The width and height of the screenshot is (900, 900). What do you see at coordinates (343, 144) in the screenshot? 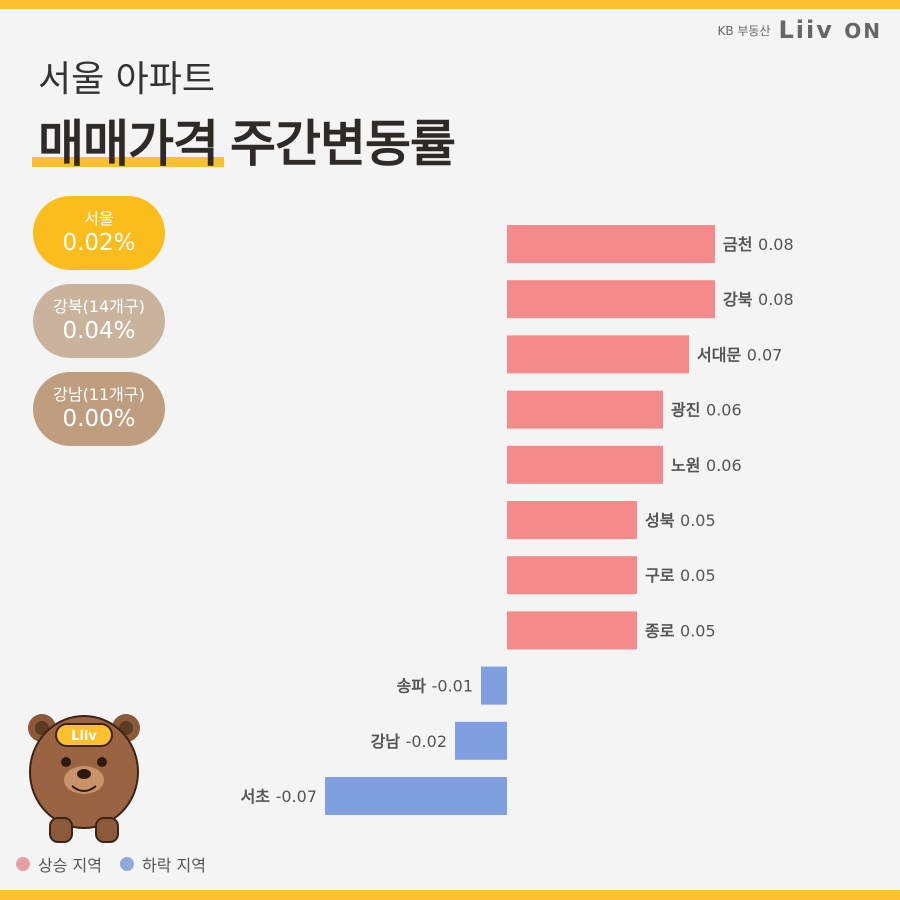
I see `title-rest: 주간변동률` at bounding box center [343, 144].